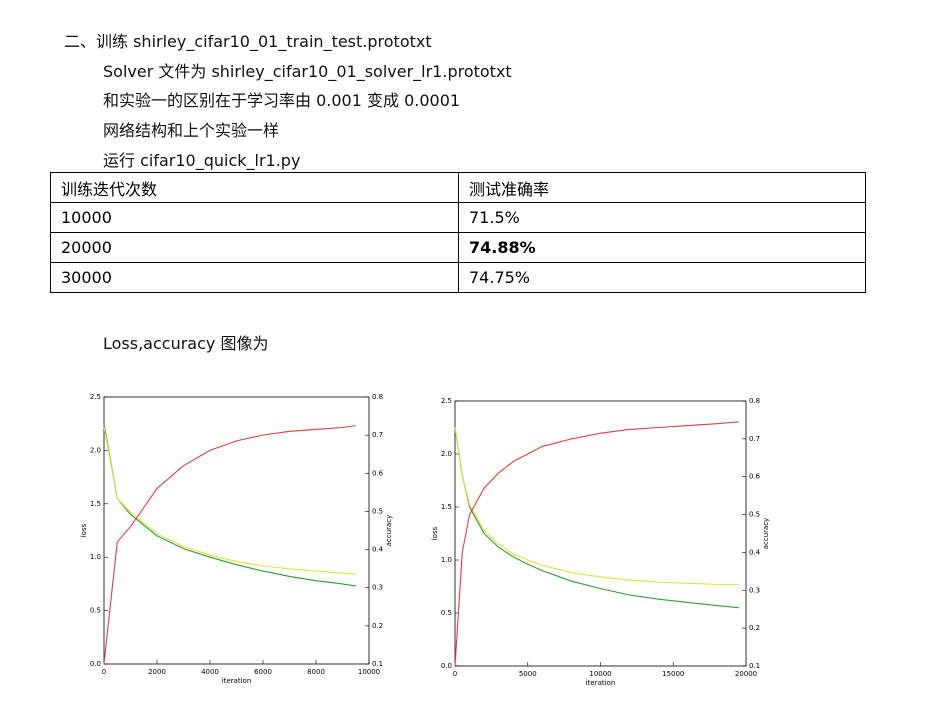 This screenshot has width=950, height=726. Describe the element at coordinates (673, 674) in the screenshot. I see `x-tick-label: 15000` at that location.